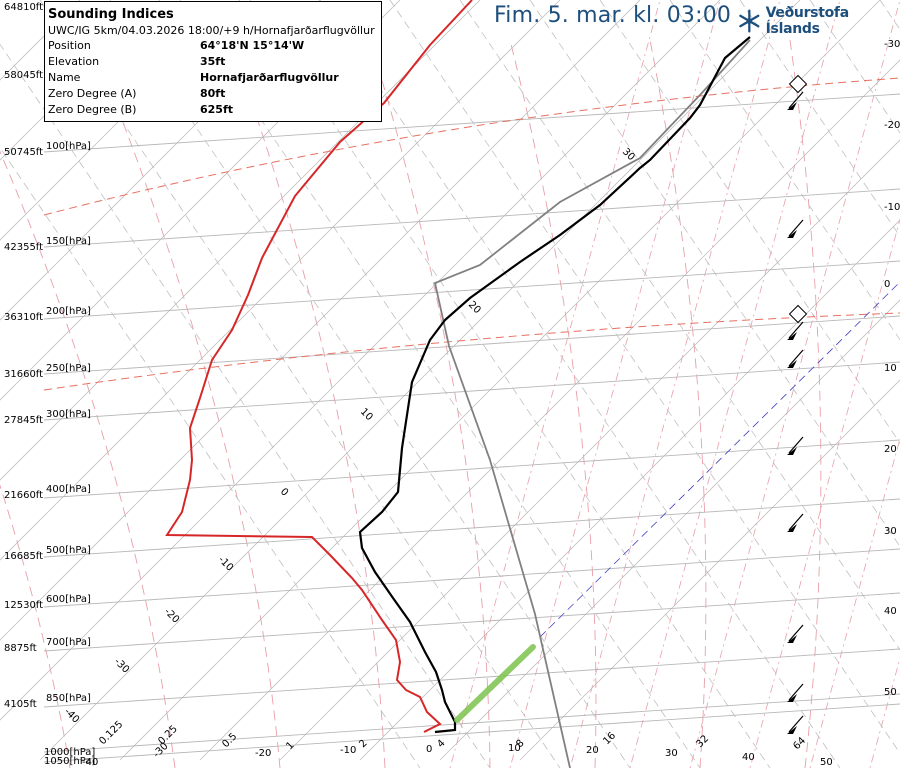 This screenshot has width=900, height=768. What do you see at coordinates (121, 665) in the screenshot?
I see `isotherm-value-label: -30` at bounding box center [121, 665].